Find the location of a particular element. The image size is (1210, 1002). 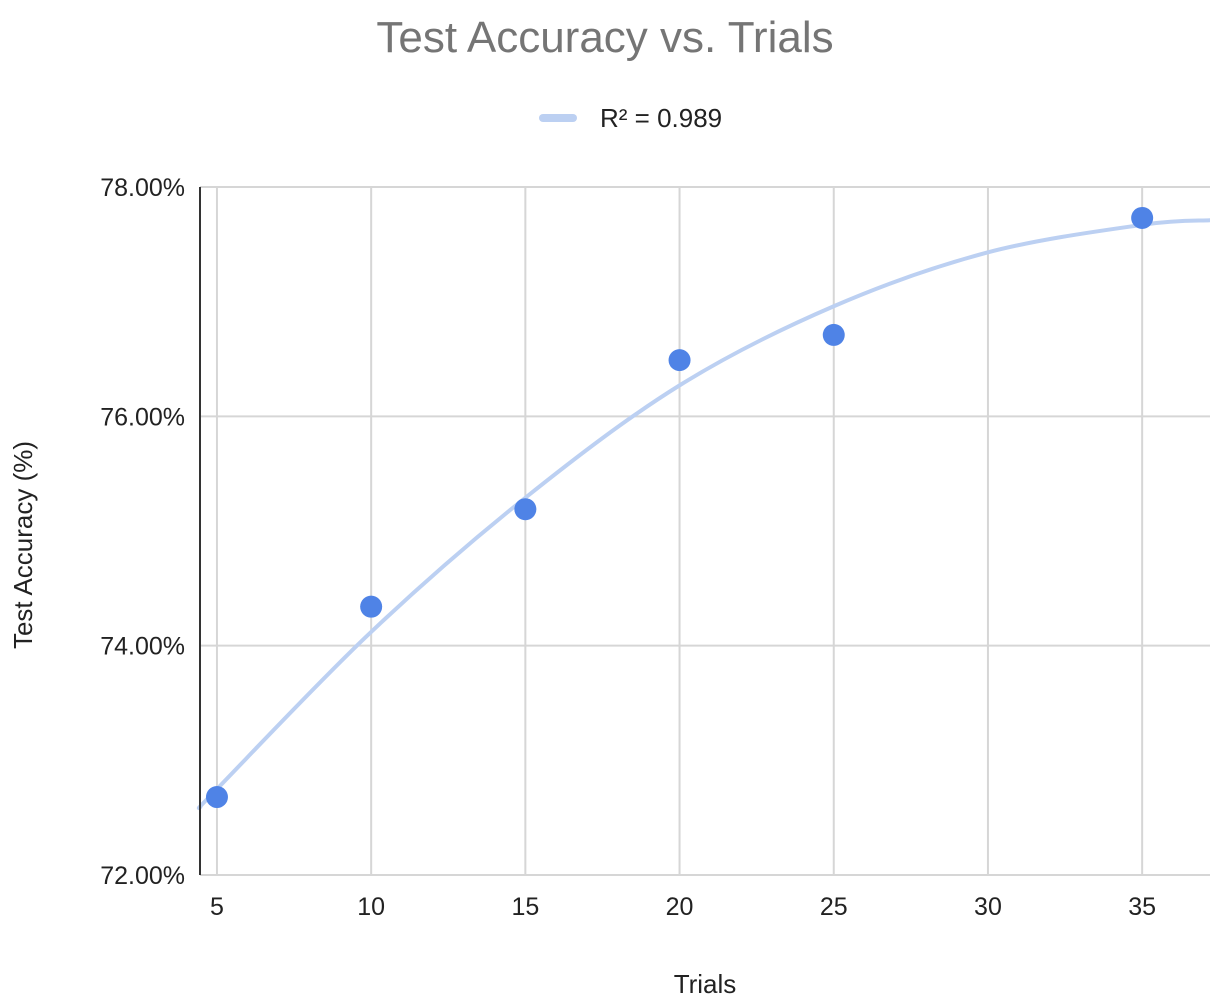

x-tick-label: 15 is located at coordinates (525, 907).